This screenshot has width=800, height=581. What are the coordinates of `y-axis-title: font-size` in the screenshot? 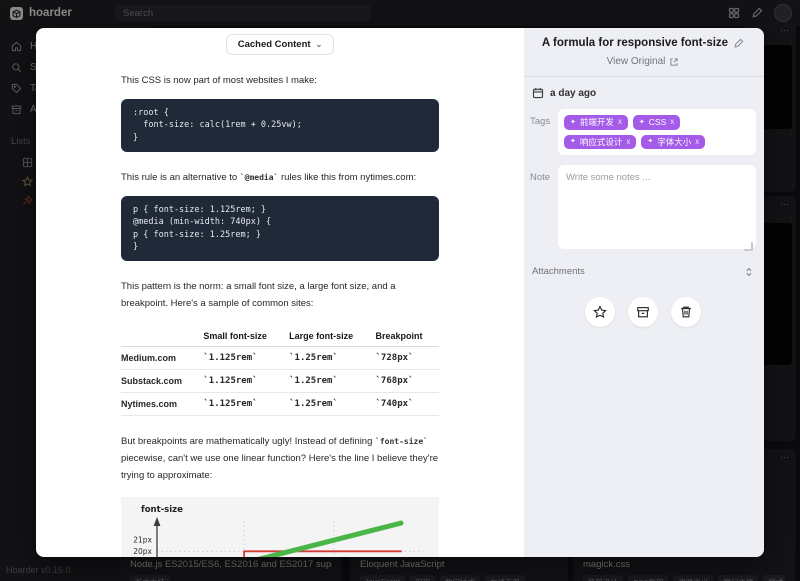 It's located at (162, 510).